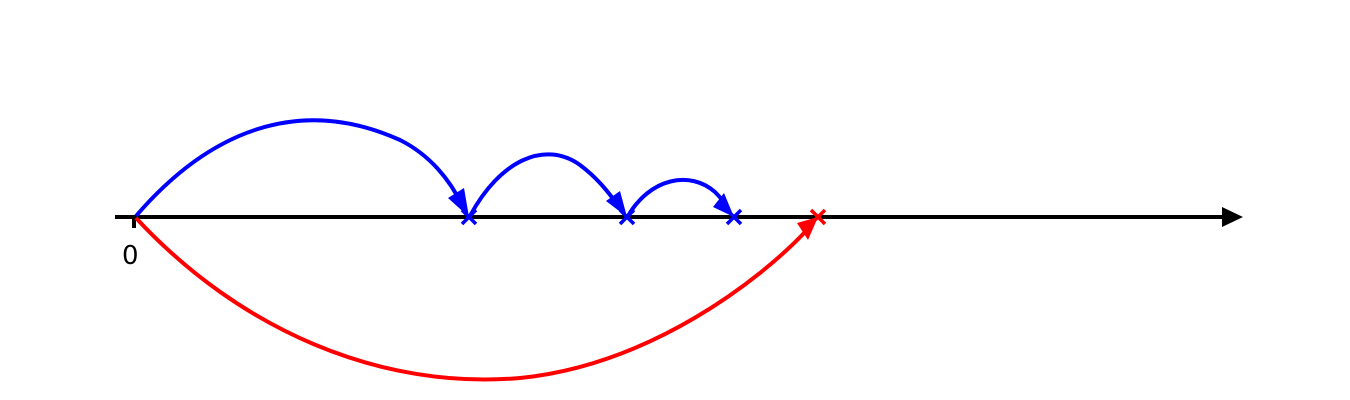  I want to click on origin-label: 0, so click(130, 256).